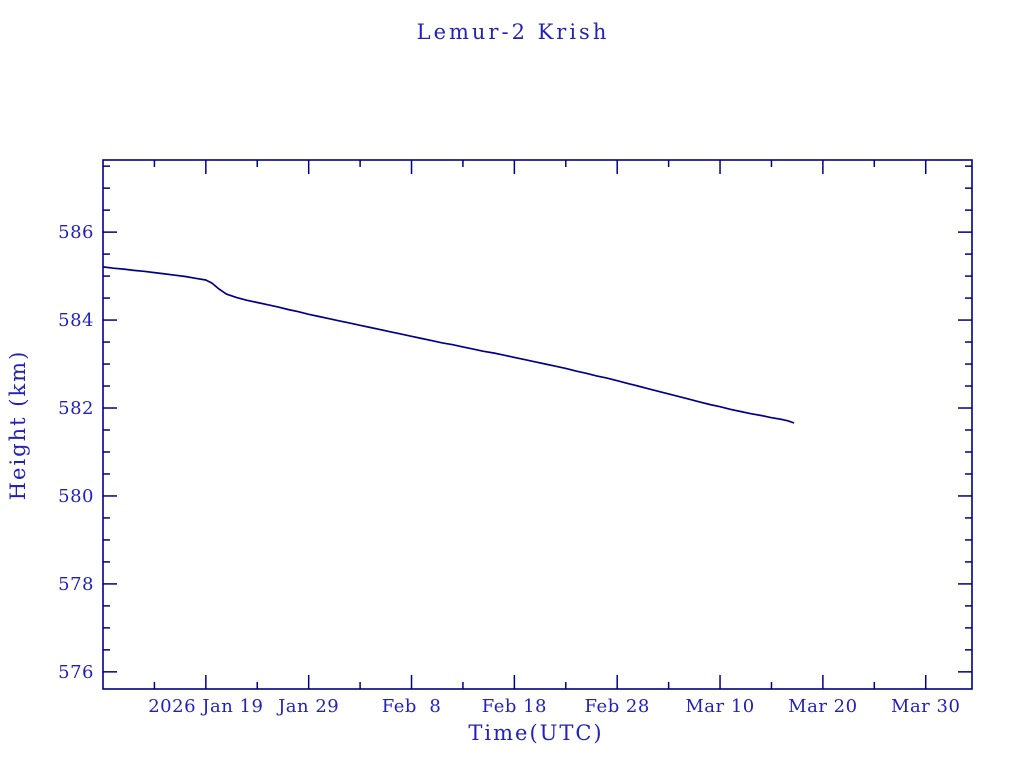 Image resolution: width=1024 pixels, height=768 pixels. Describe the element at coordinates (514, 706) in the screenshot. I see `x-tick-label: Feb 18` at that location.